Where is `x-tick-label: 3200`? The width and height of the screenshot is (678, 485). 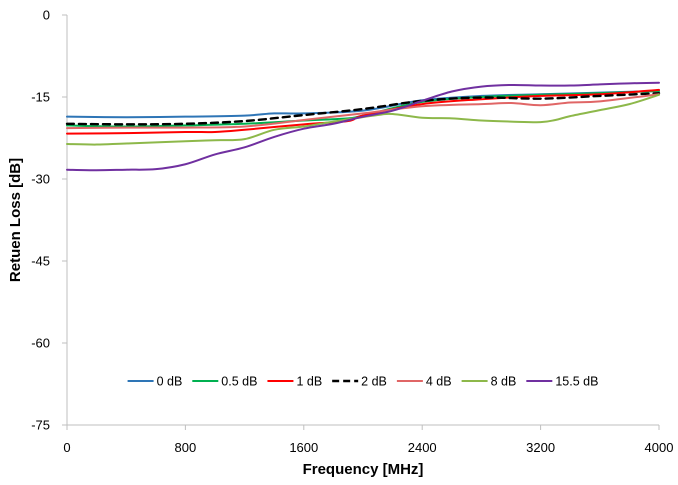
x-tick-label: 3200 is located at coordinates (540, 447).